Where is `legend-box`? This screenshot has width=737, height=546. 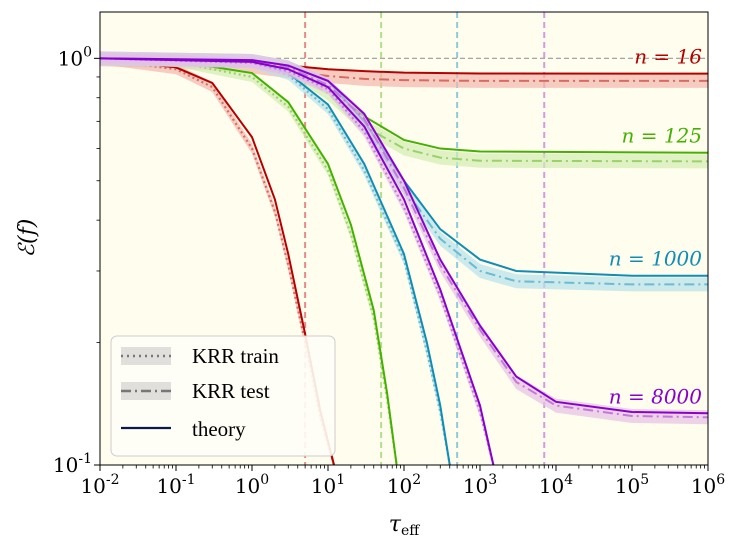
legend-box is located at coordinates (223, 396).